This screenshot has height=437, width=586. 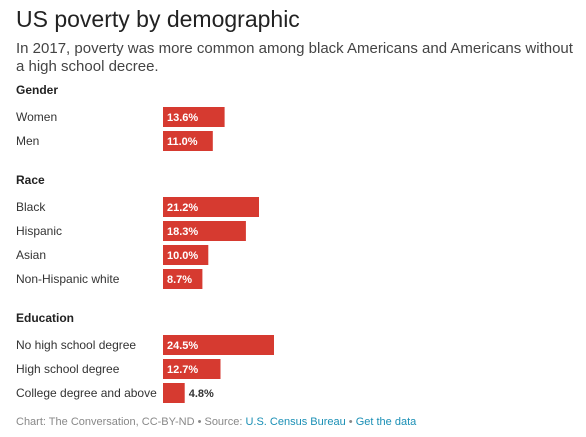 I want to click on group-label: Gender, so click(x=37, y=90).